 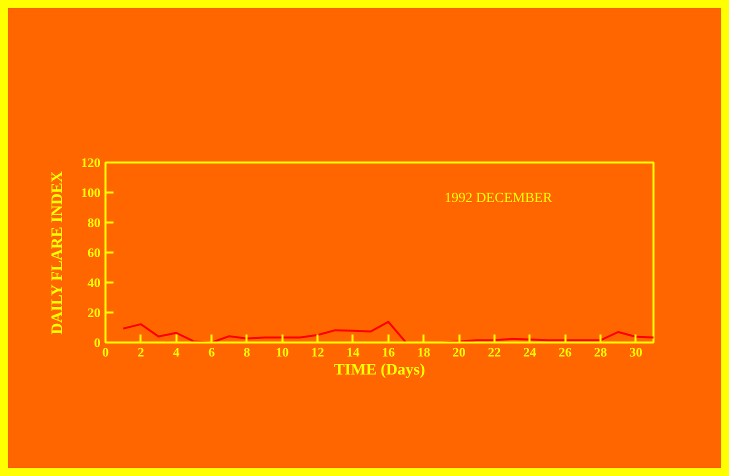 I want to click on x-tick-label: 6, so click(x=212, y=352).